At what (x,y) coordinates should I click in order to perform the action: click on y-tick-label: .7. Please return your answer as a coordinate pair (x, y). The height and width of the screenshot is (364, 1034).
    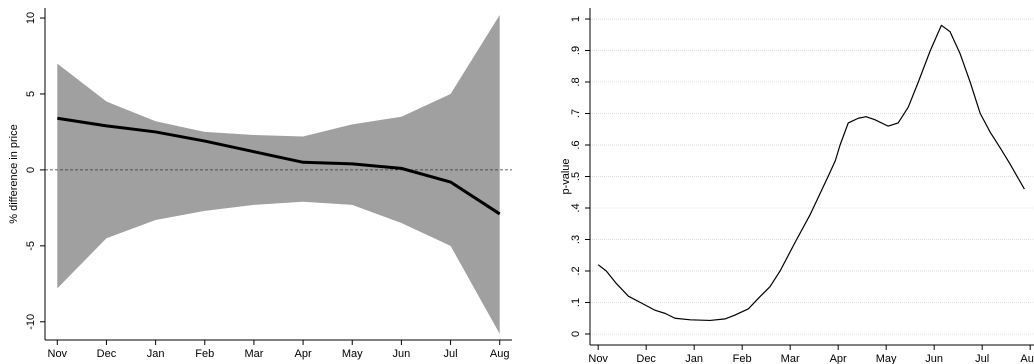
    Looking at the image, I should click on (576, 113).